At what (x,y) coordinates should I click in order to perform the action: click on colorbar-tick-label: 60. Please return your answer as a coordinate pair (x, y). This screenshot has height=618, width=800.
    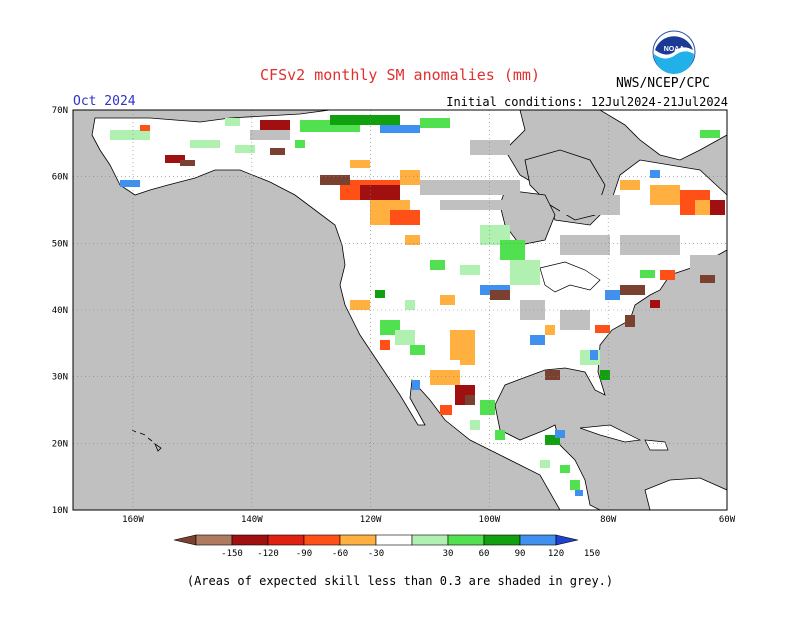
    Looking at the image, I should click on (484, 554).